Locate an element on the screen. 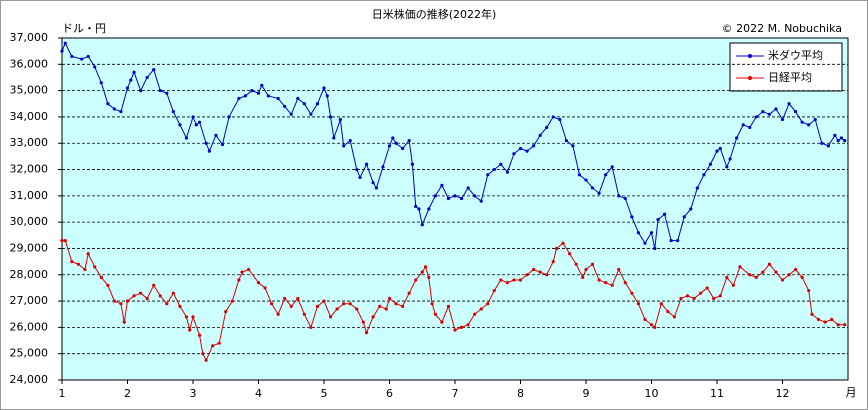 This screenshot has width=868, height=410. y-tick-label: 35,000 is located at coordinates (29, 90).